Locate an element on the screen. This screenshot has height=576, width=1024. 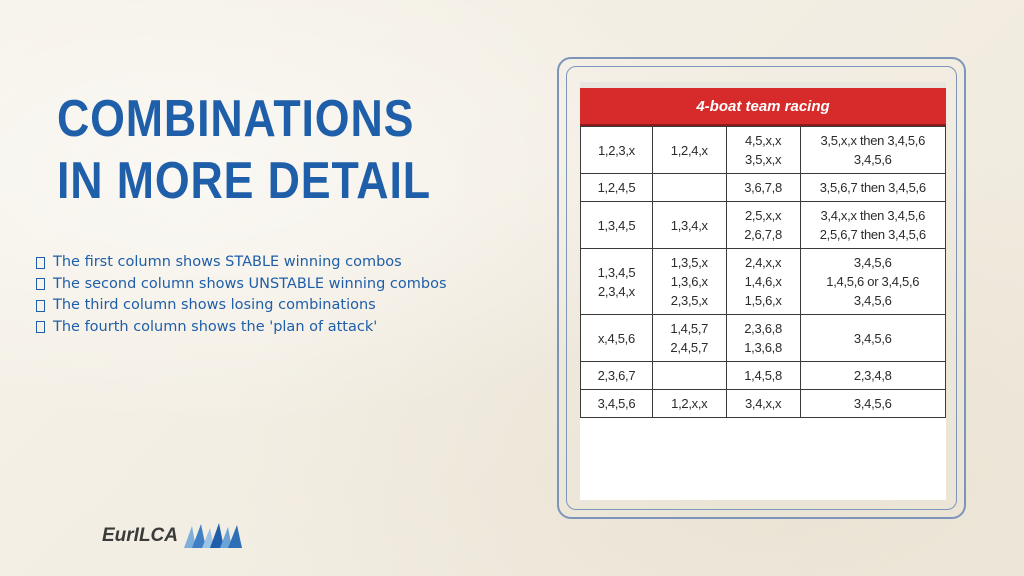
table-cell-c3: 3,4,x,x is located at coordinates (763, 403).